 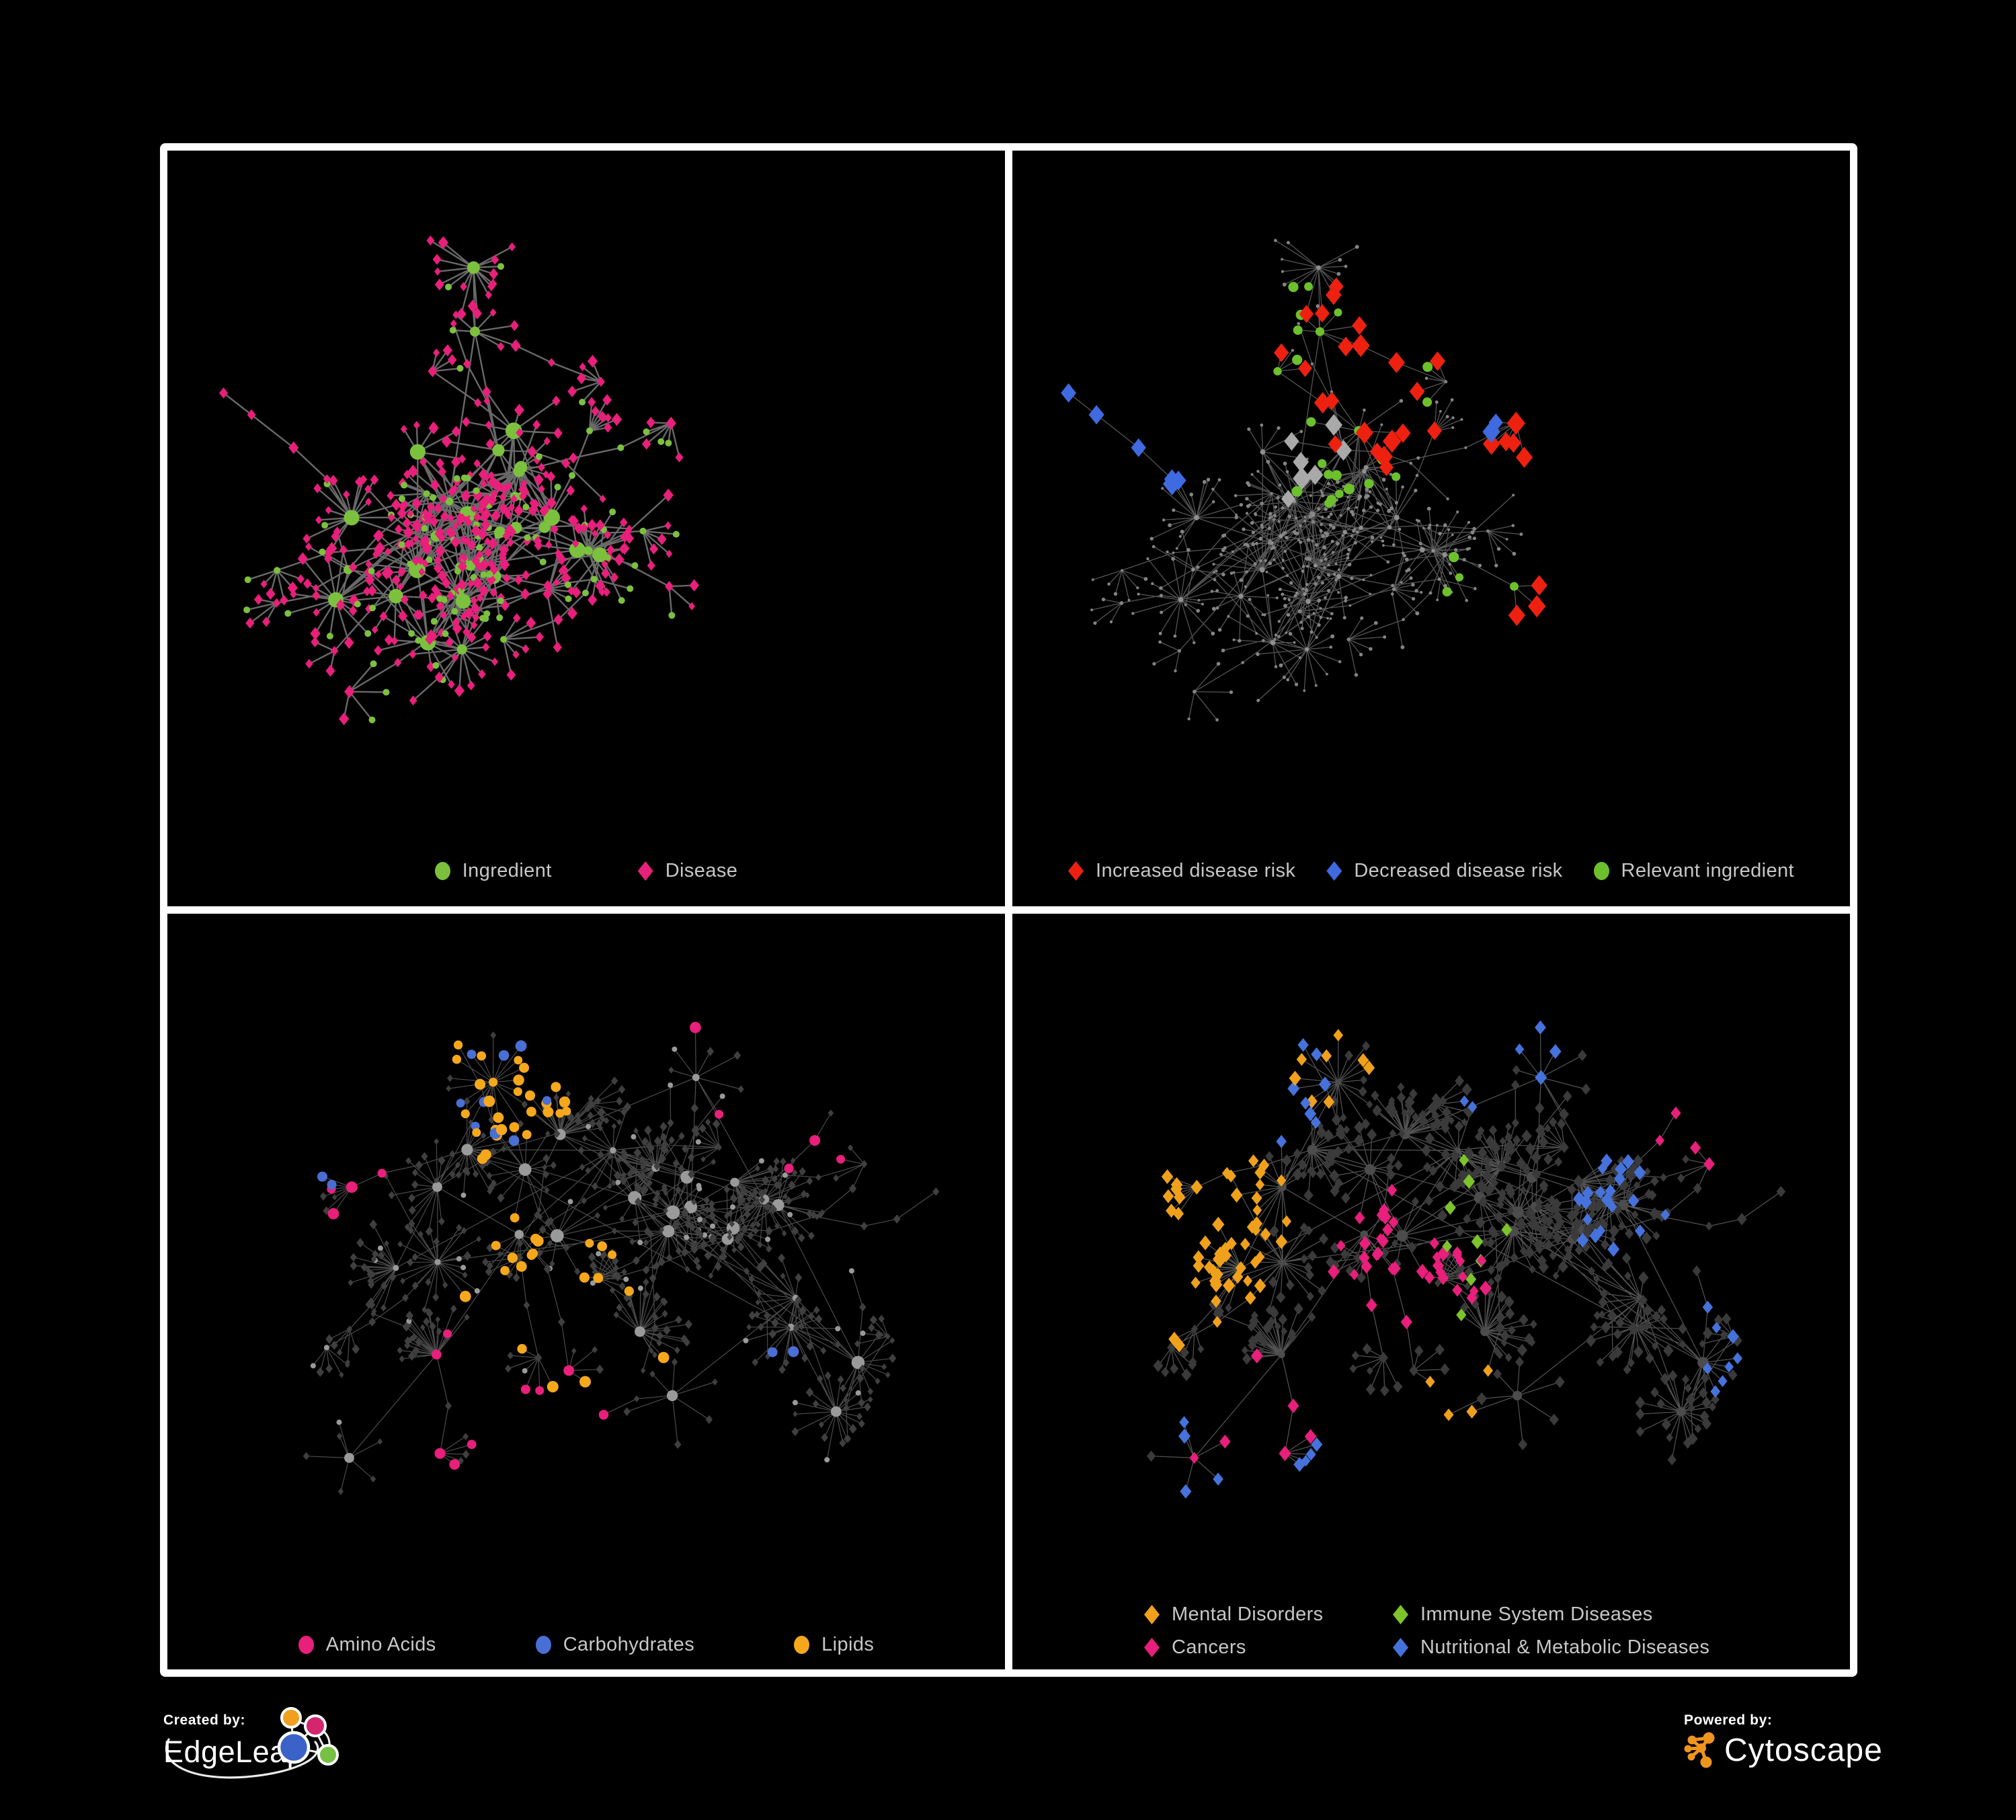 I want to click on legend-label: Amino Acids, so click(x=380, y=1644).